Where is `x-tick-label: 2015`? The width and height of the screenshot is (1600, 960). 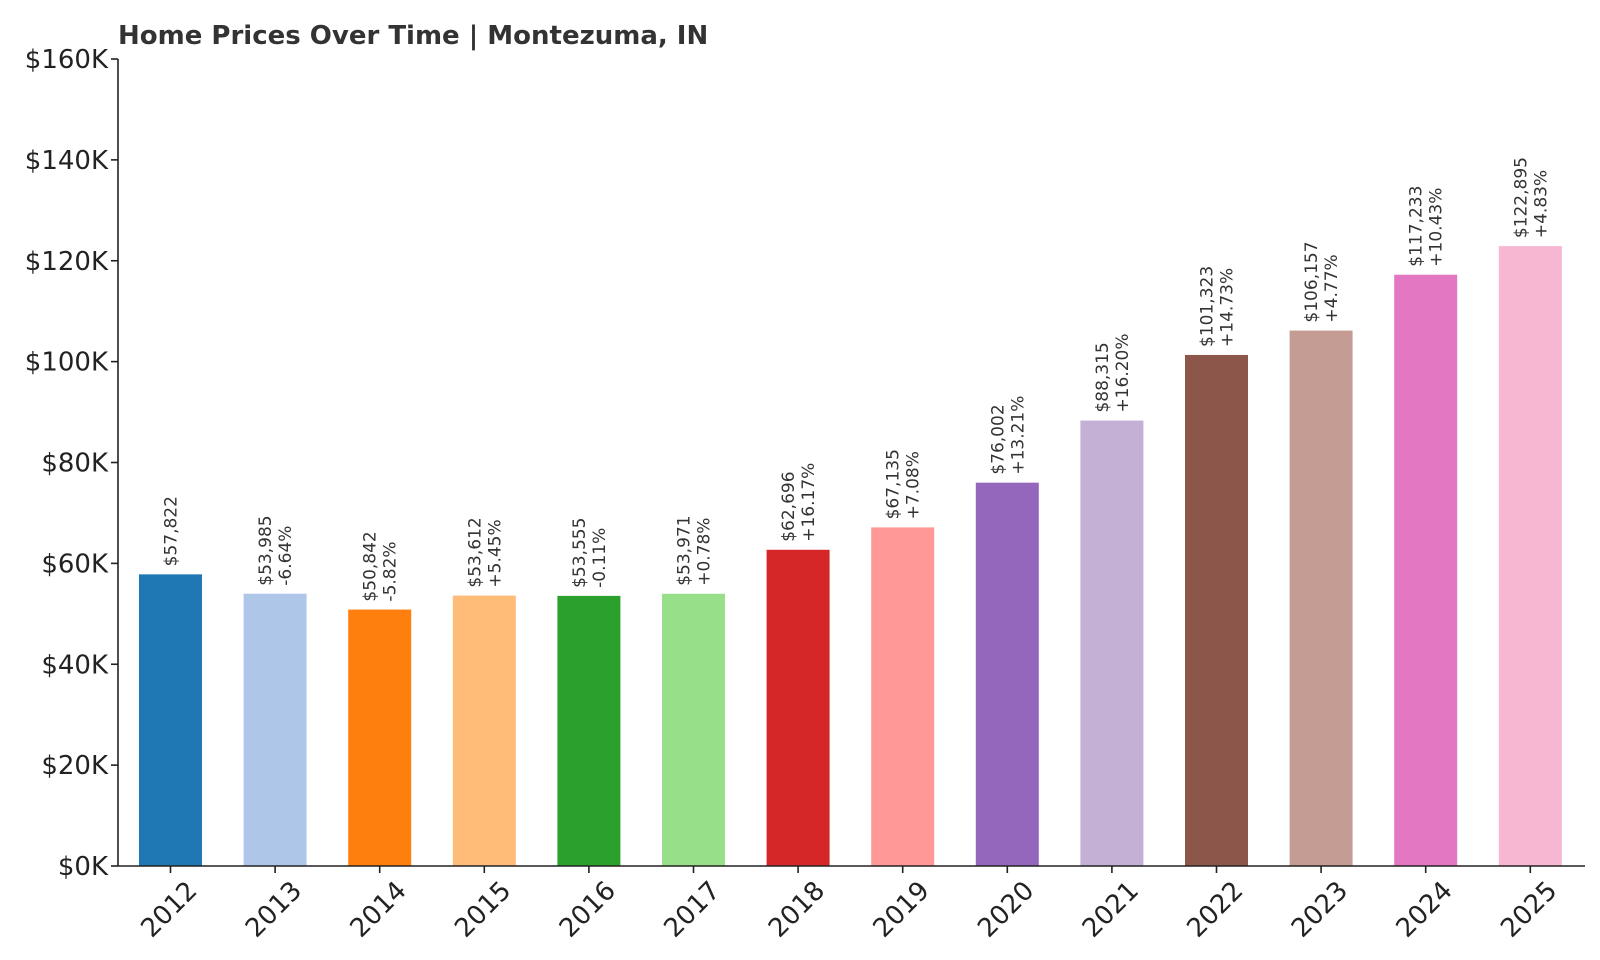
x-tick-label: 2015 is located at coordinates (483, 910).